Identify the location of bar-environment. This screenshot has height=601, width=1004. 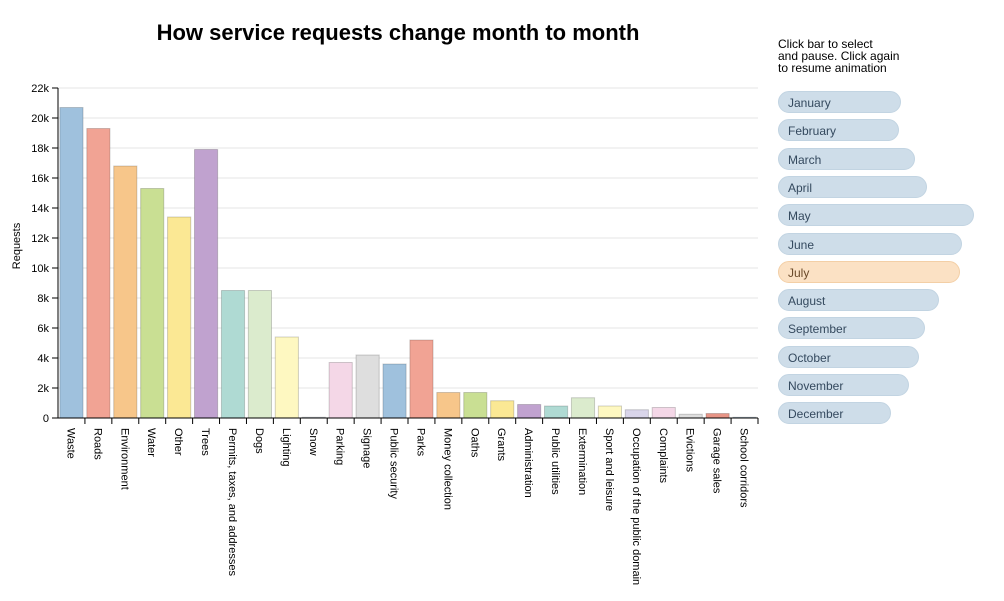
(125, 292).